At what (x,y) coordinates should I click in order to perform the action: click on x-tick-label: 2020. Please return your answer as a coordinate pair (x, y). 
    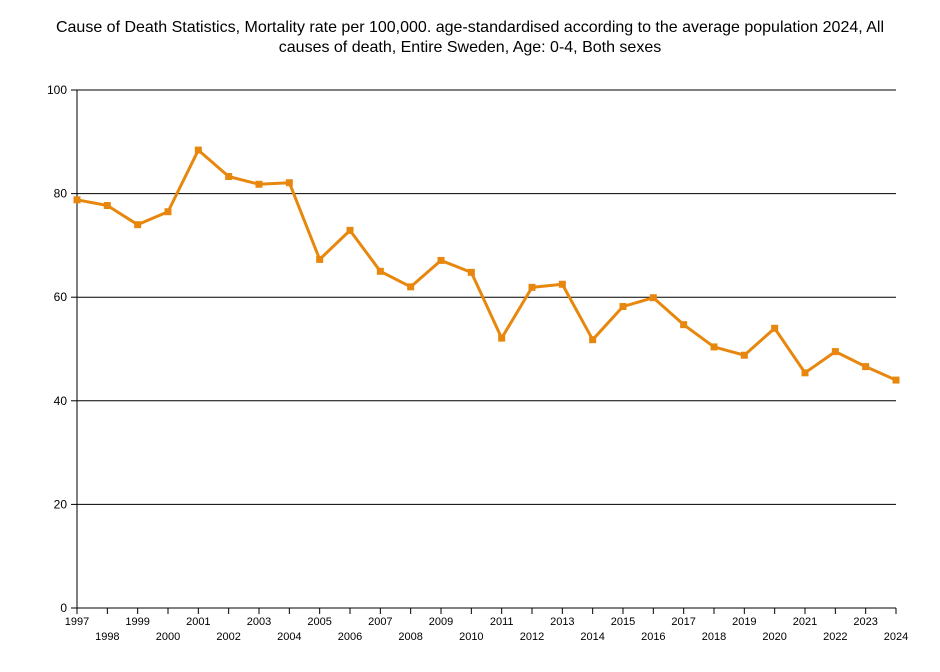
    Looking at the image, I should click on (774, 637).